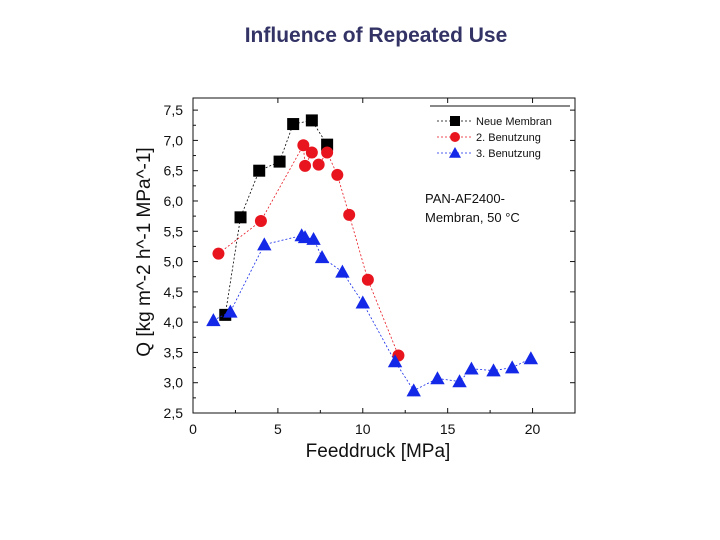 Image resolution: width=720 pixels, height=540 pixels. Describe the element at coordinates (363, 429) in the screenshot. I see `x-tick-label: 10` at that location.